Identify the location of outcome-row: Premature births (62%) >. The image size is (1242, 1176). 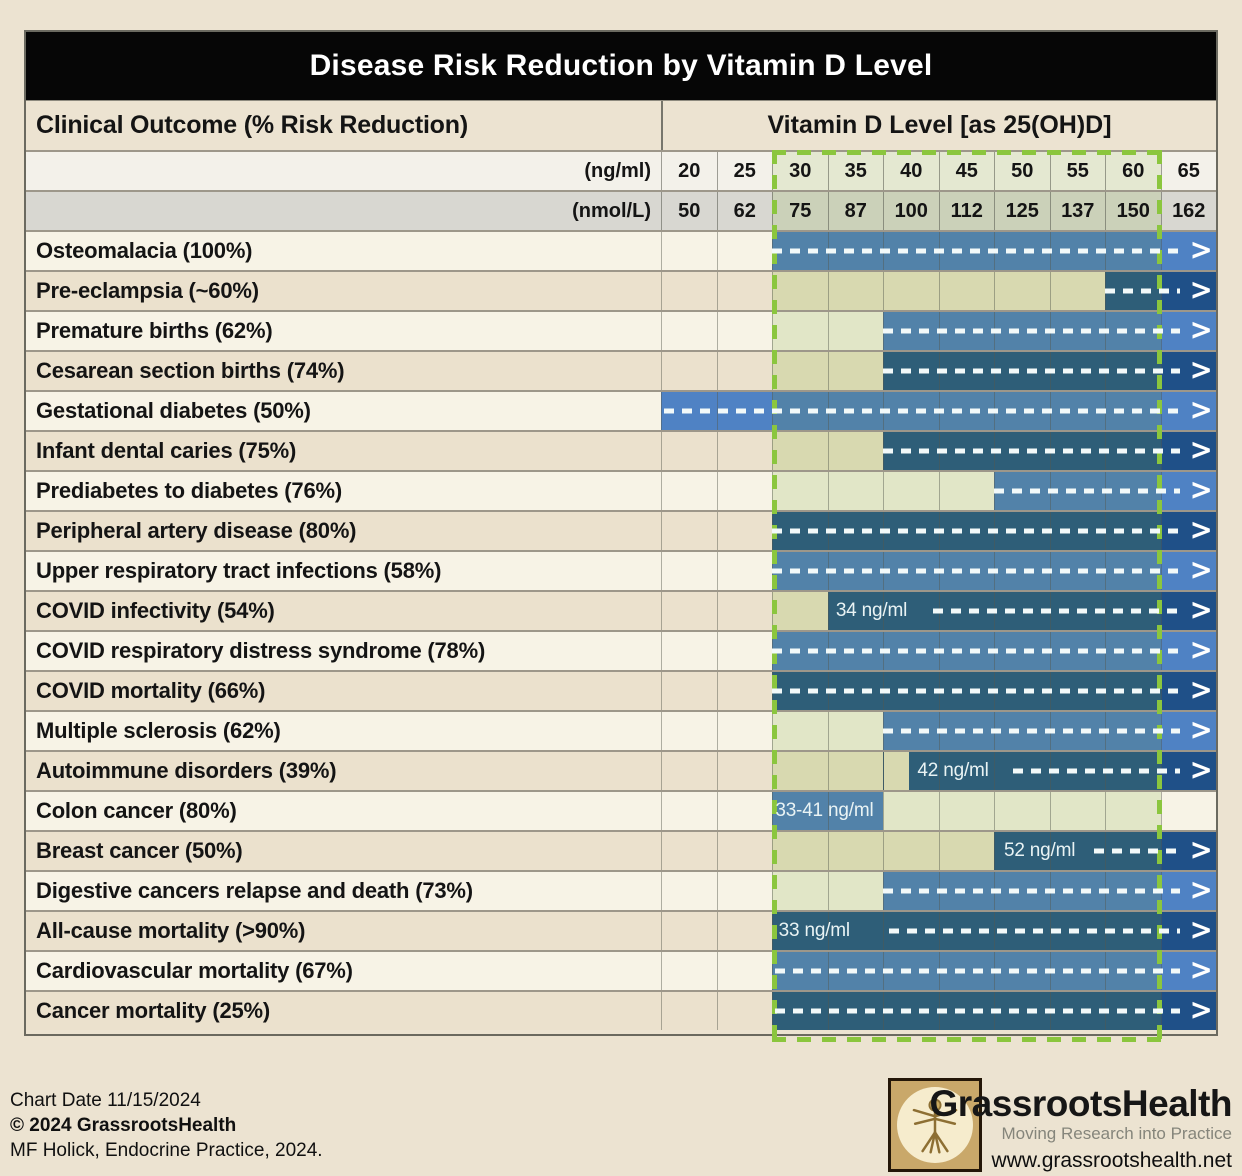
(621, 330).